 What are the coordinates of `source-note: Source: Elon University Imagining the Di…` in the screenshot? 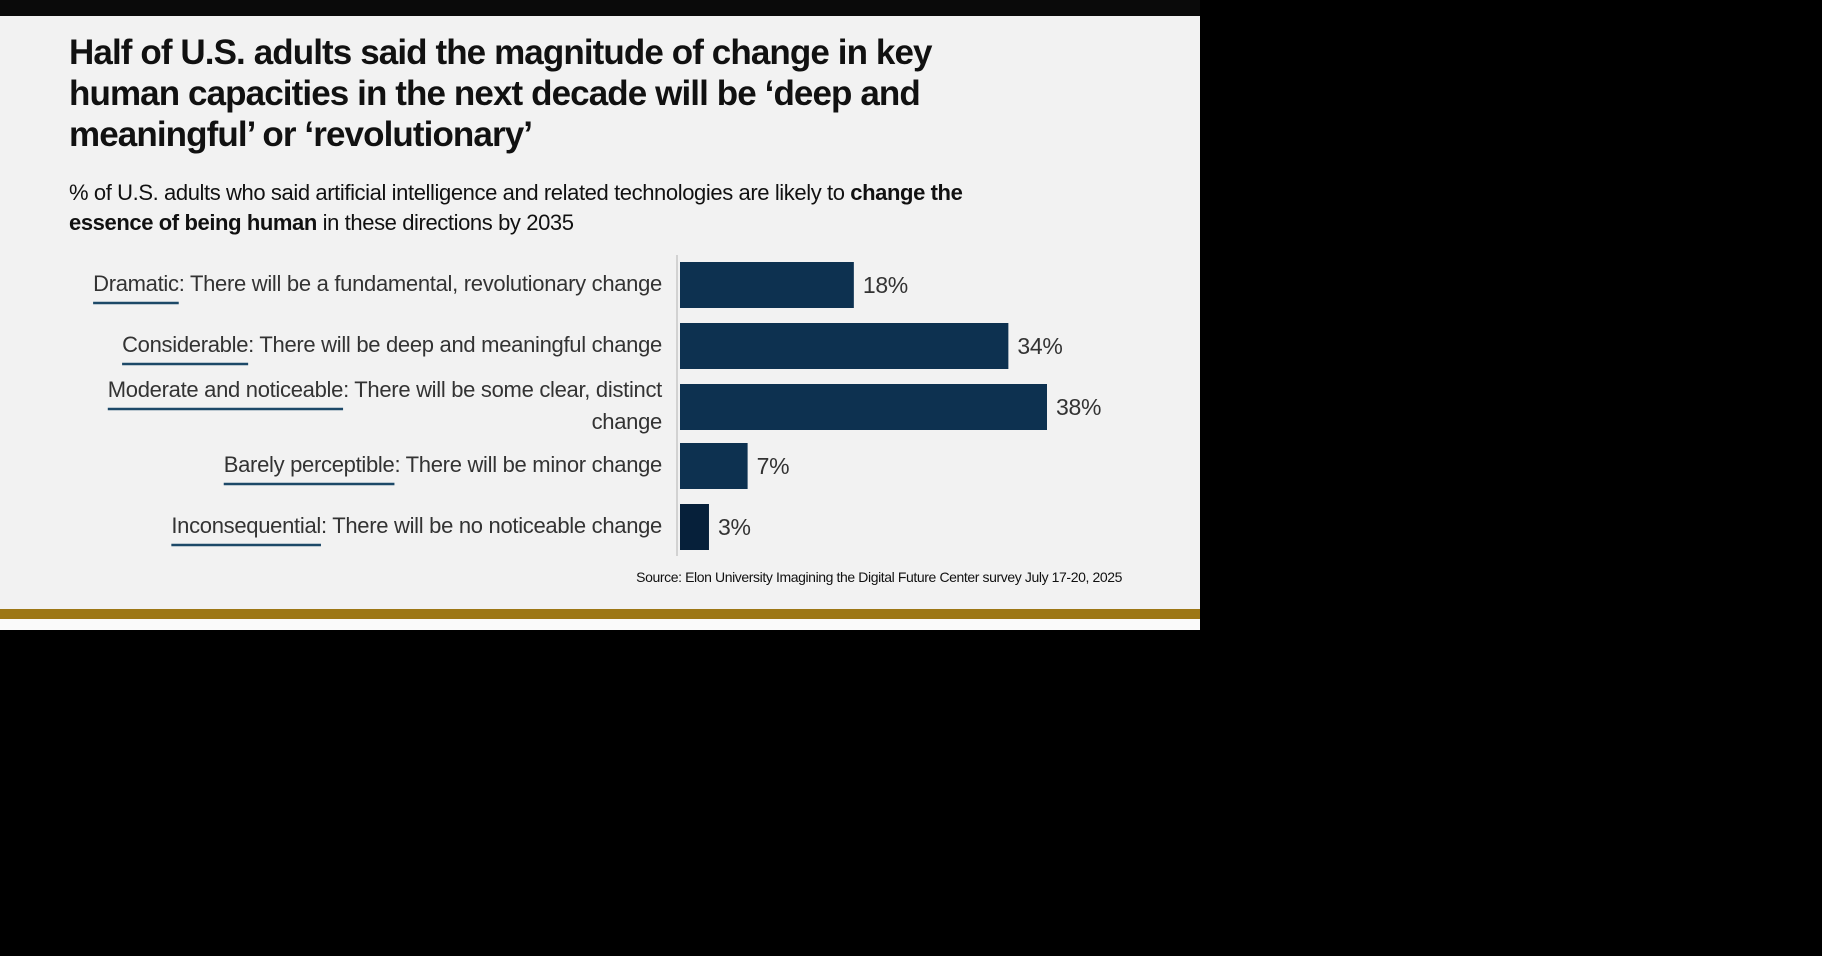 It's located at (879, 577).